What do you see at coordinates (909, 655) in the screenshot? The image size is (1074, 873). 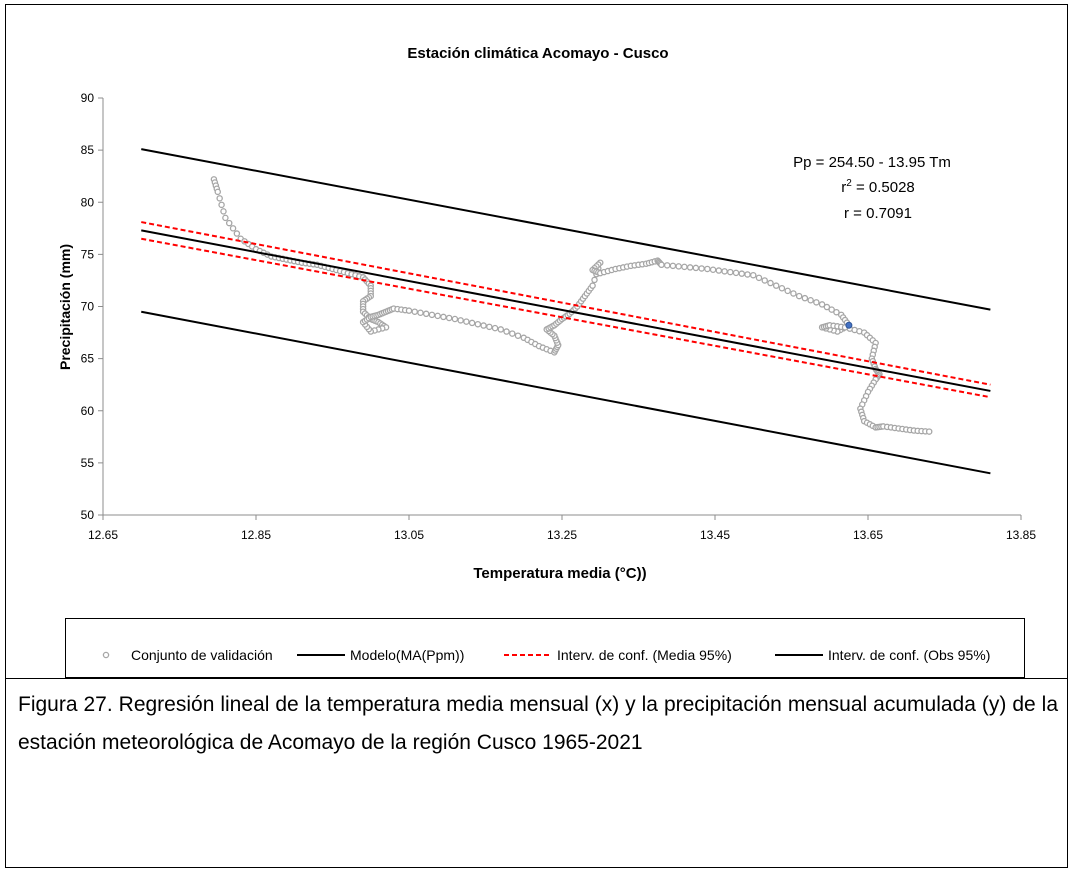 I see `legend-label: Interv. de conf. (Obs 95%)` at bounding box center [909, 655].